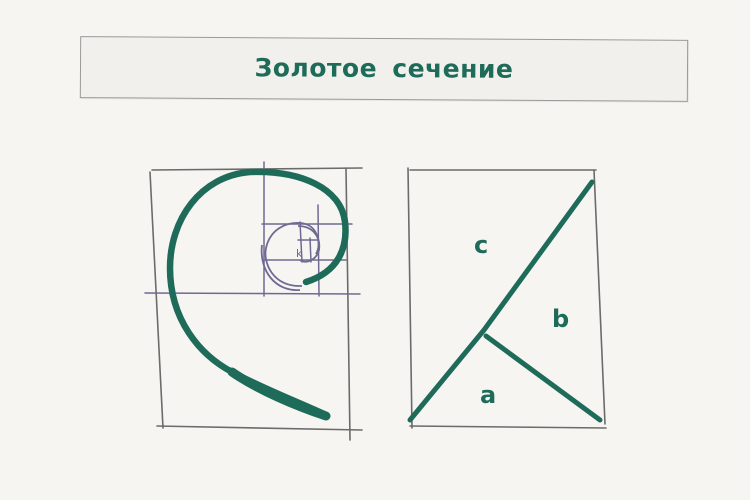 This screenshot has height=500, width=750. What do you see at coordinates (481, 245) in the screenshot?
I see `label-c: c` at bounding box center [481, 245].